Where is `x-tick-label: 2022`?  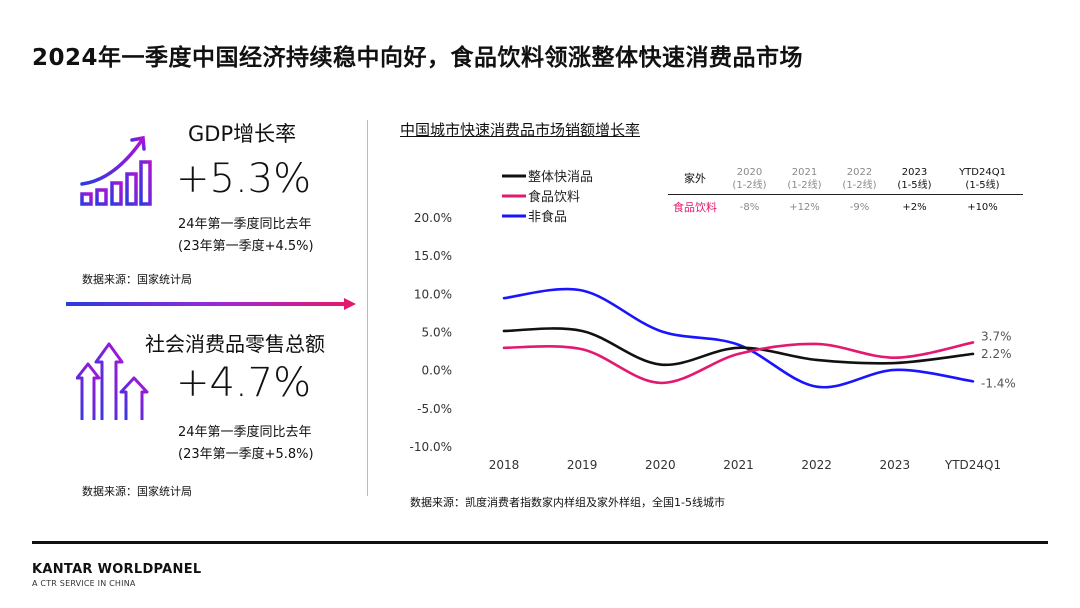 x-tick-label: 2022 is located at coordinates (816, 465).